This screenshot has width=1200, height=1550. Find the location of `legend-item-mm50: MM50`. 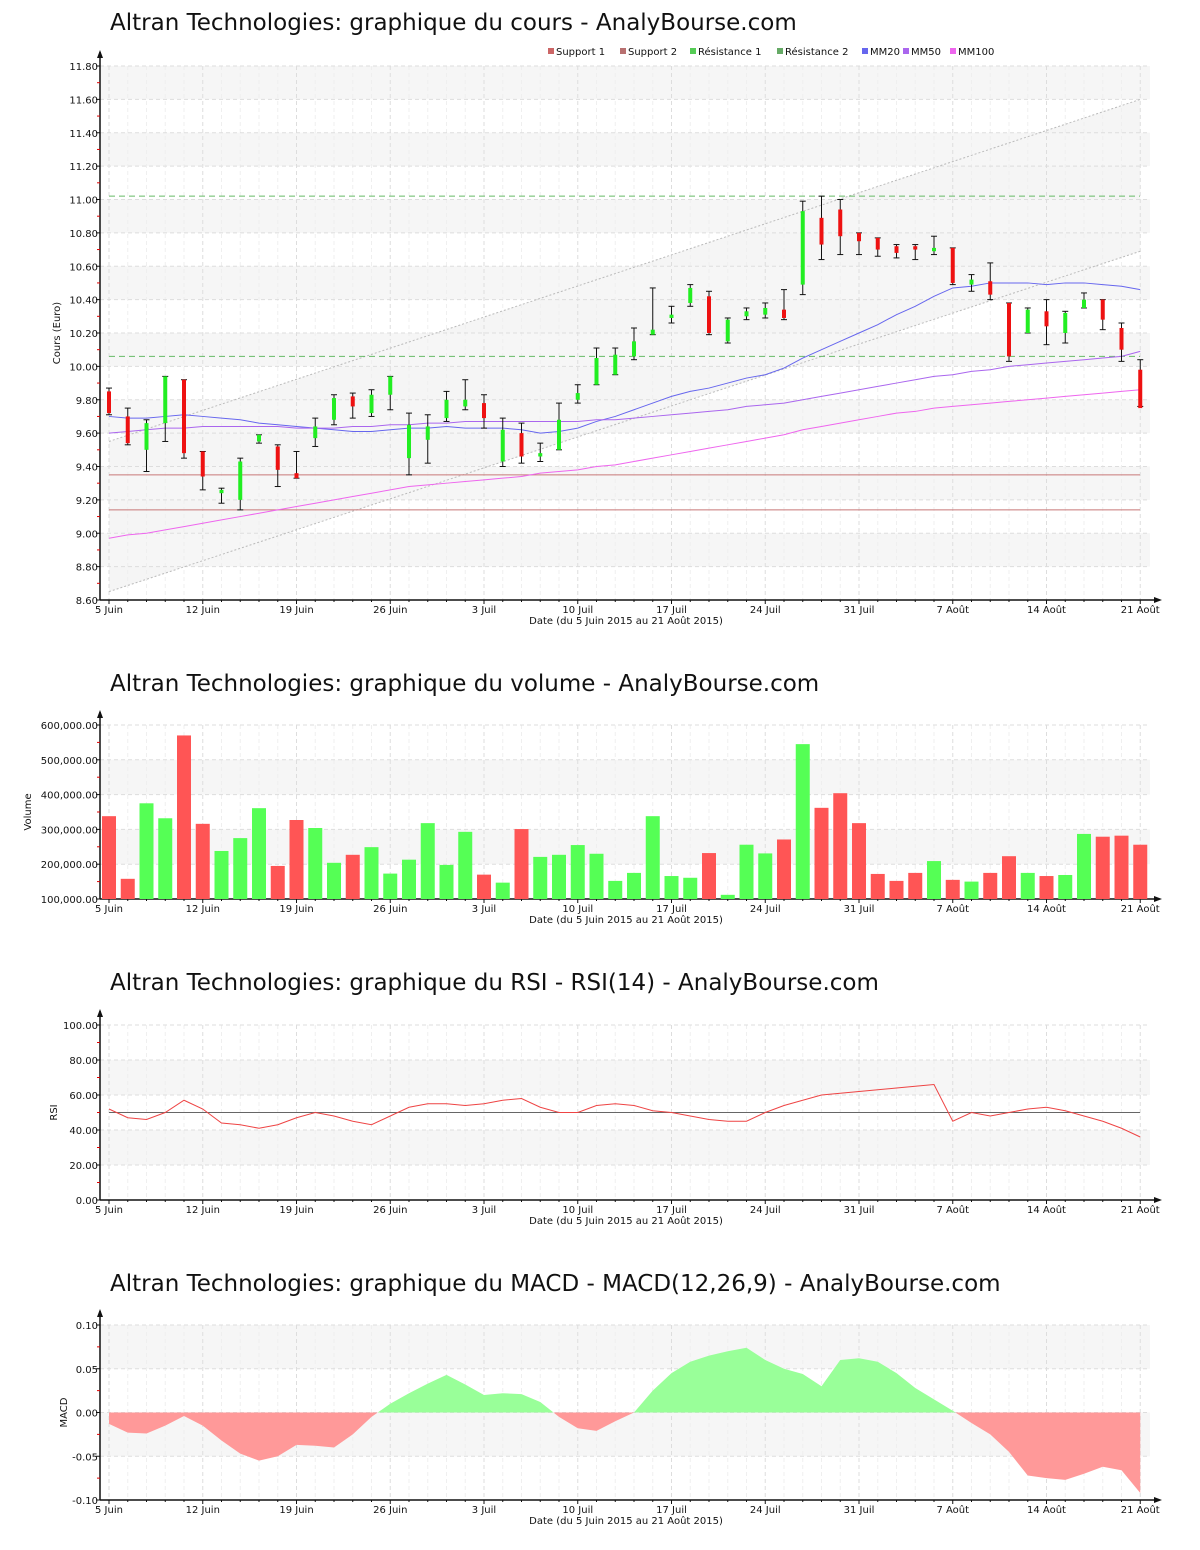

legend-item-mm50: MM50 is located at coordinates (926, 52).